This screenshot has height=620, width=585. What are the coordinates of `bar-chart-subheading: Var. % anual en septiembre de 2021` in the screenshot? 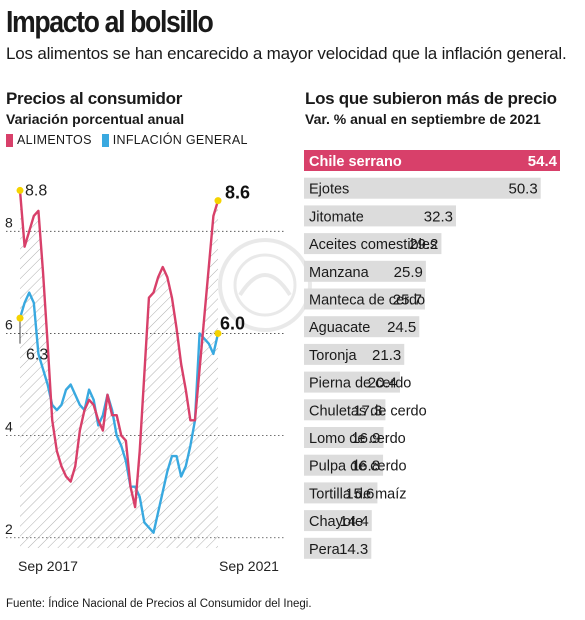 It's located at (423, 119).